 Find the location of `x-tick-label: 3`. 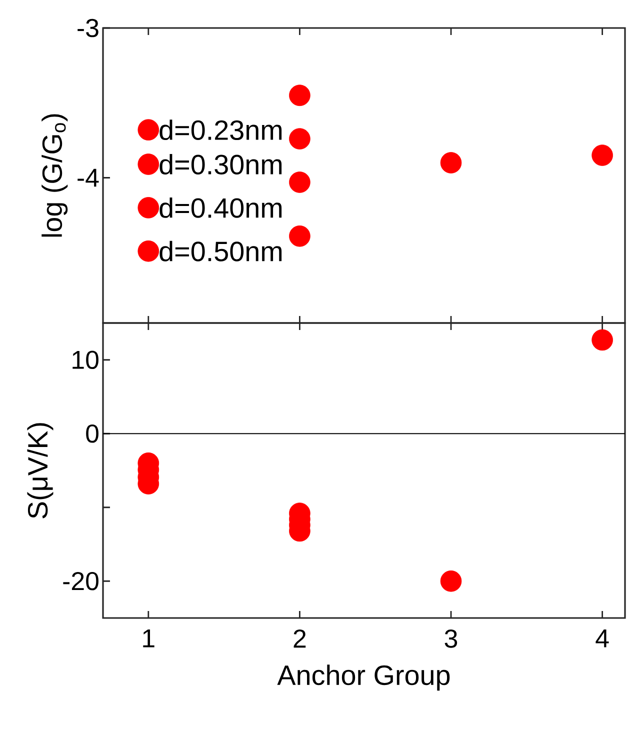

x-tick-label: 3 is located at coordinates (451, 638).